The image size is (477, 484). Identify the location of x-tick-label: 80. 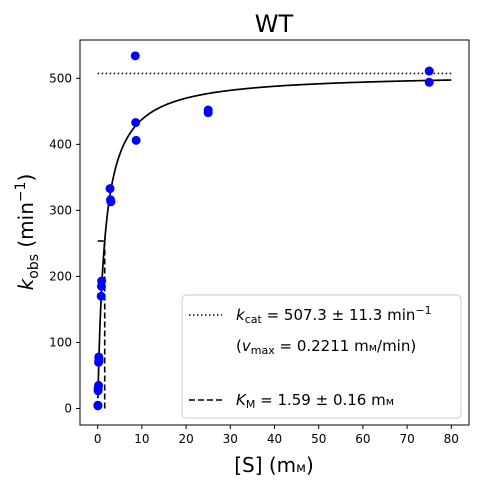
(451, 439).